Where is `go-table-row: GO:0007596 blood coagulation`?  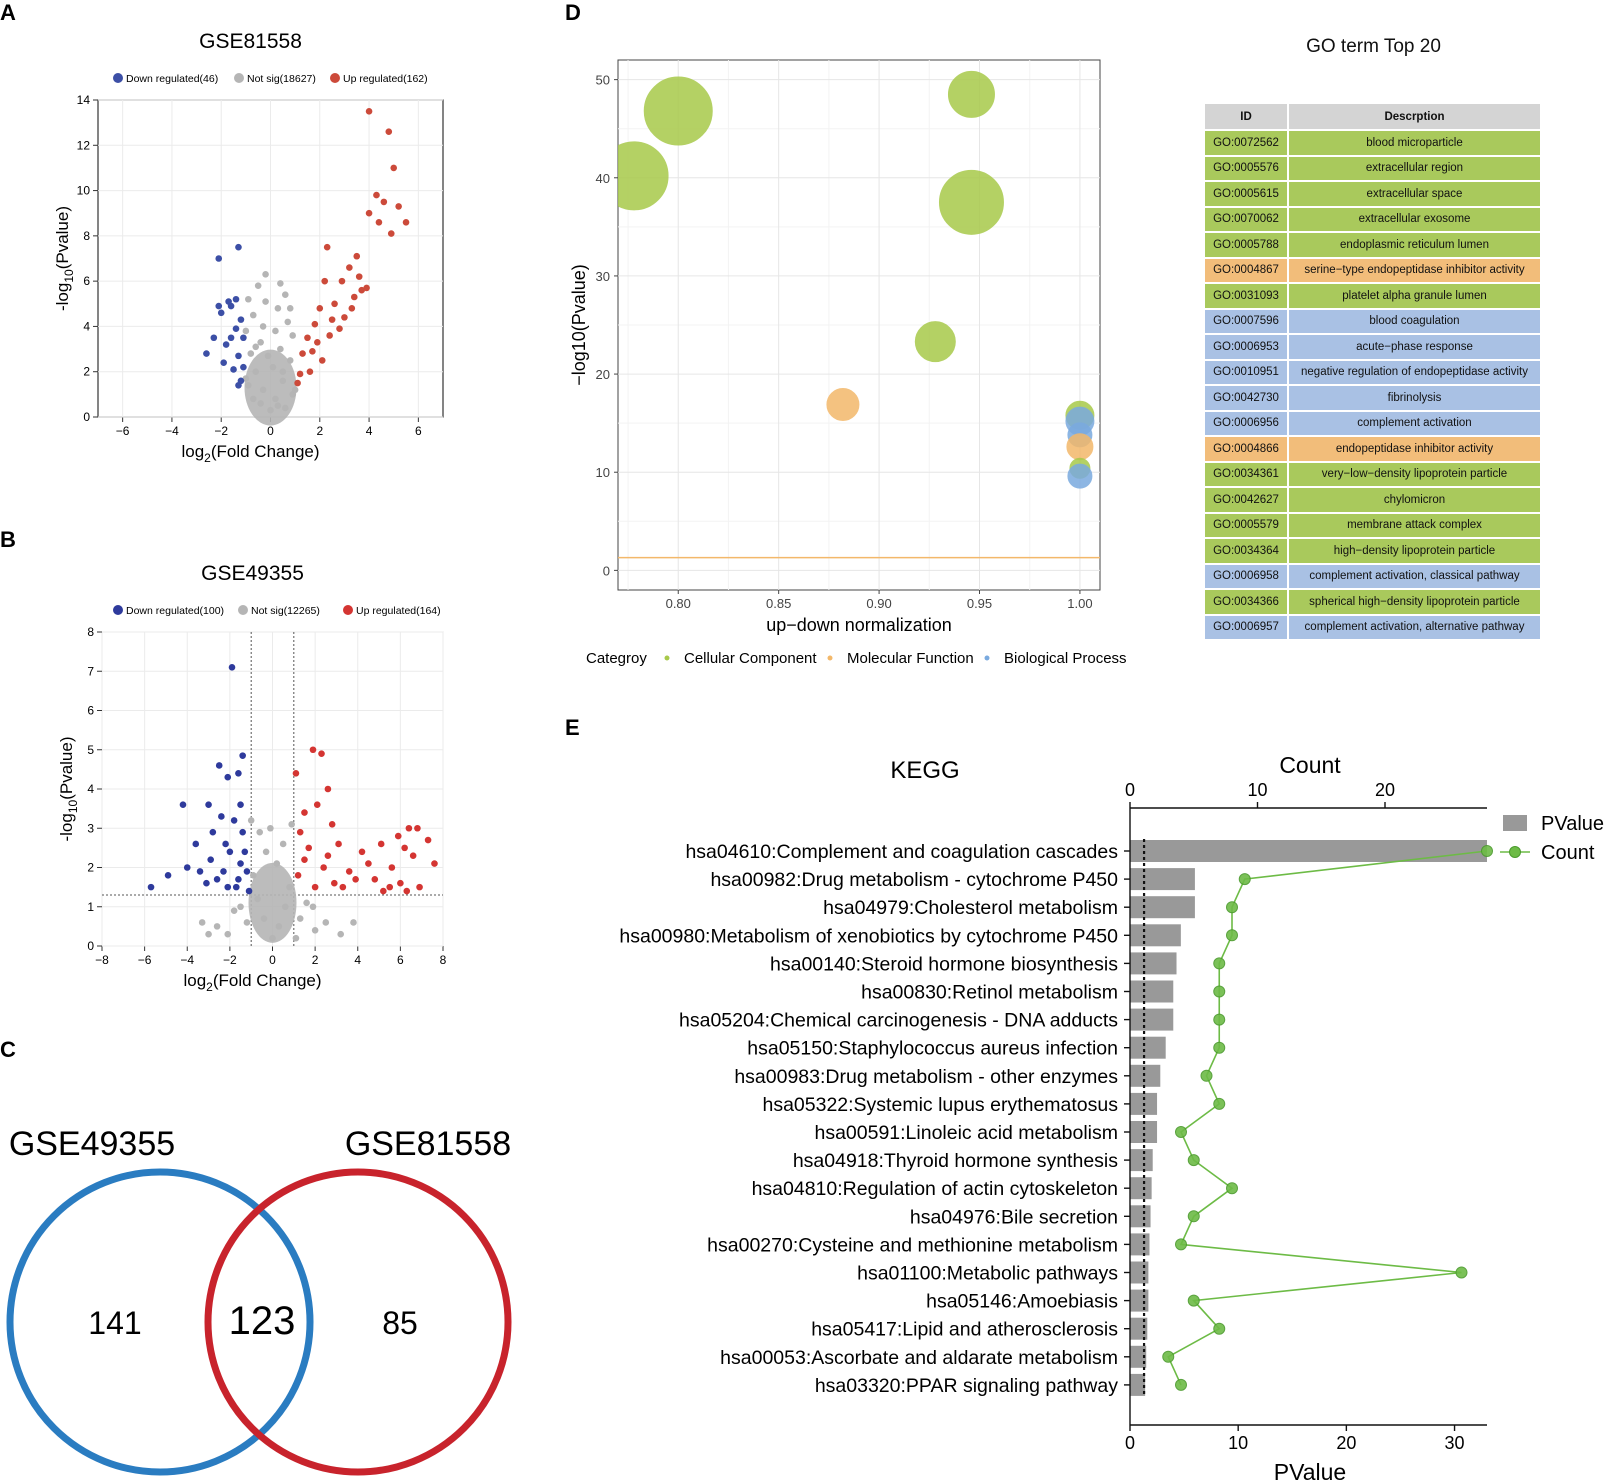
go-table-row: GO:0007596 blood coagulation is located at coordinates (1373, 321).